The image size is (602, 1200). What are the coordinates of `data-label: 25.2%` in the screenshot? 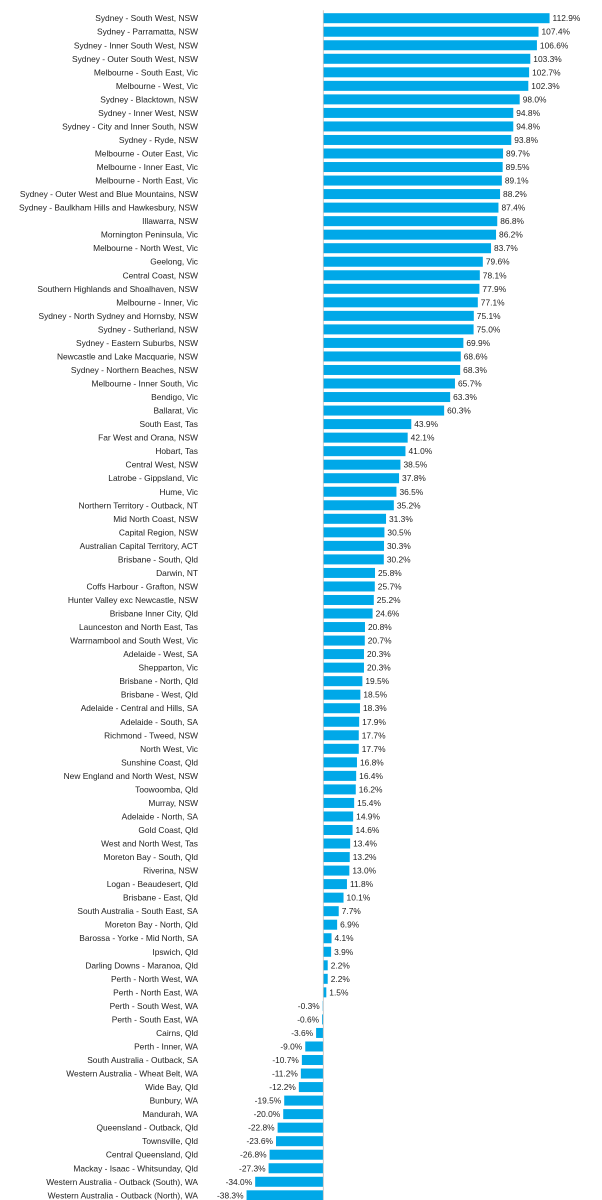 It's located at (389, 600).